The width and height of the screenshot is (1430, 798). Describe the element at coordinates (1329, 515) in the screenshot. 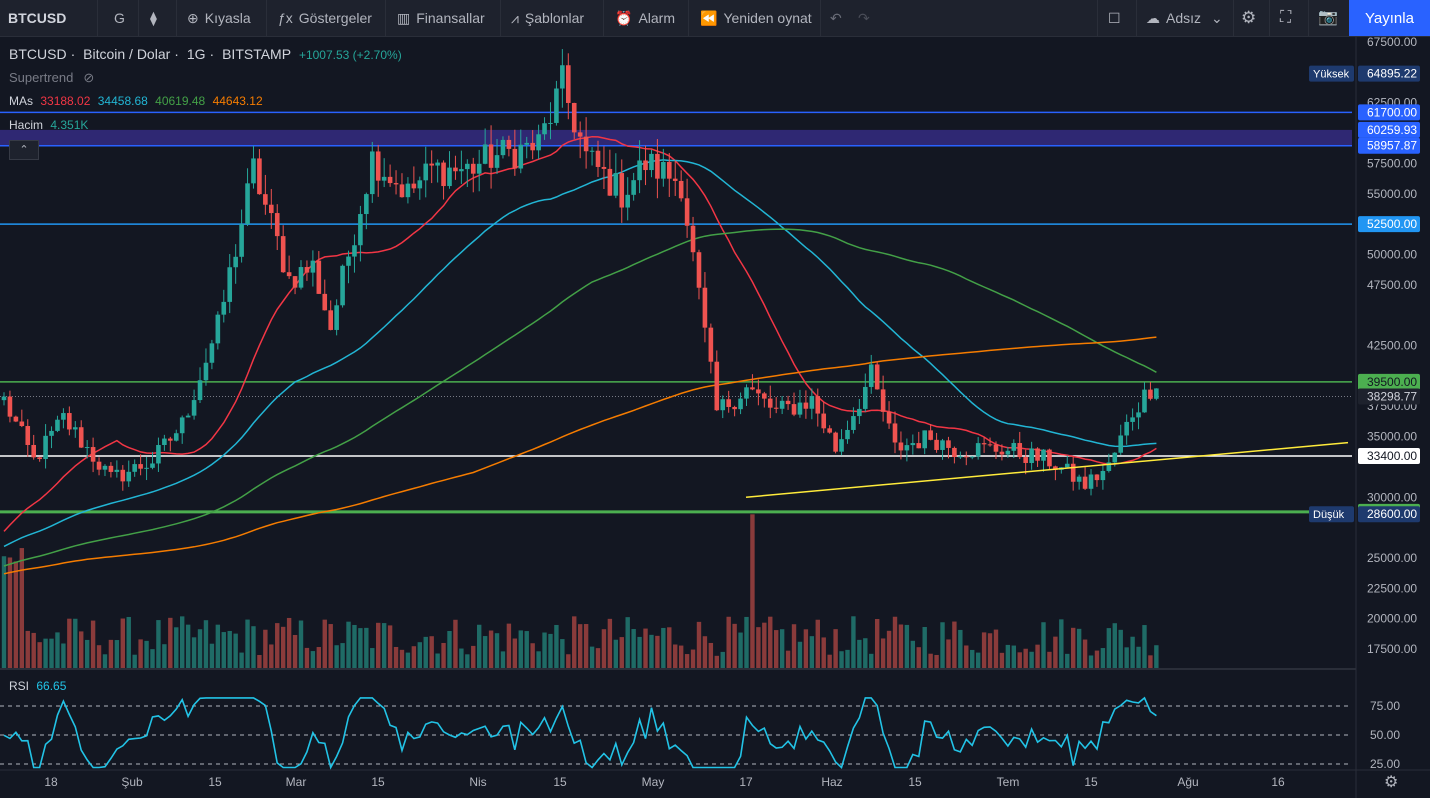

I see `extreme-tag: Düşük` at that location.